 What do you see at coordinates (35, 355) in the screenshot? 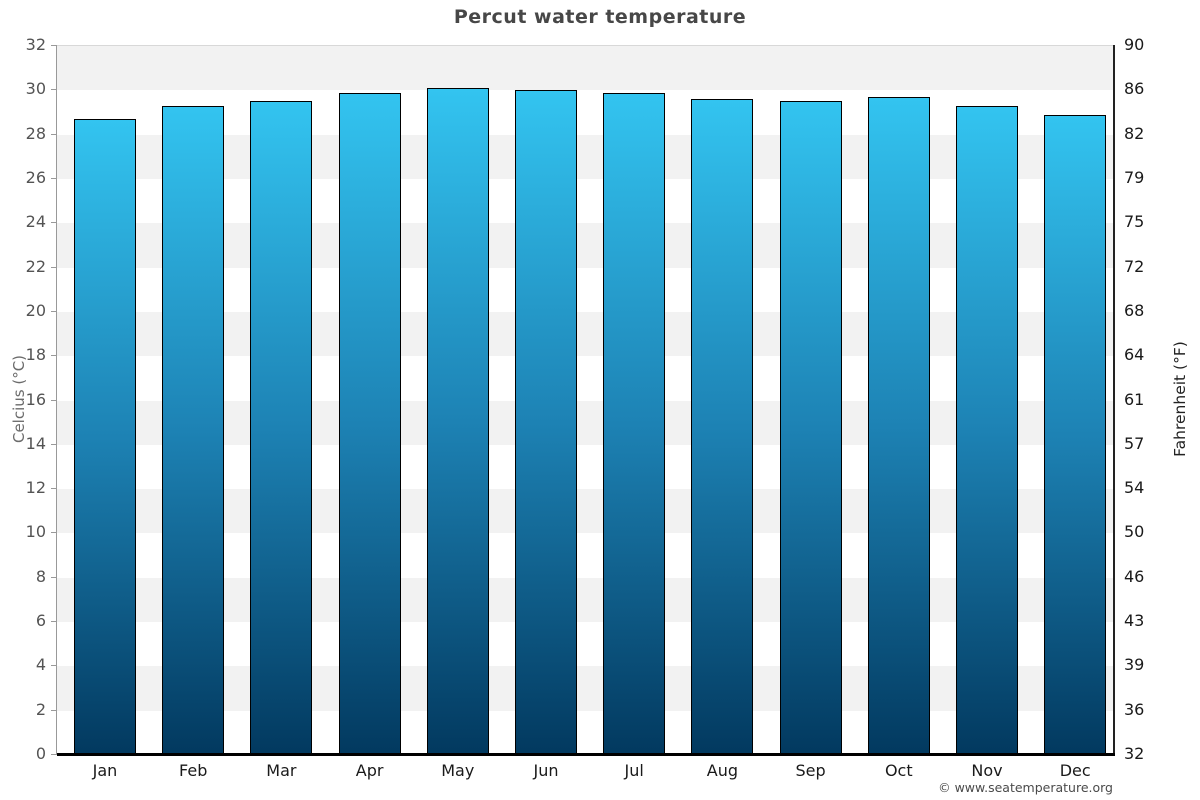
I see `y-tick-left-18: 18` at bounding box center [35, 355].